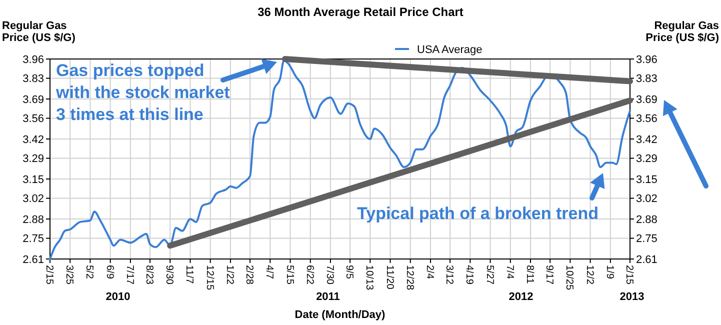 The width and height of the screenshot is (721, 325). Describe the element at coordinates (647, 260) in the screenshot. I see `y2-tick-label: 2.61` at that location.